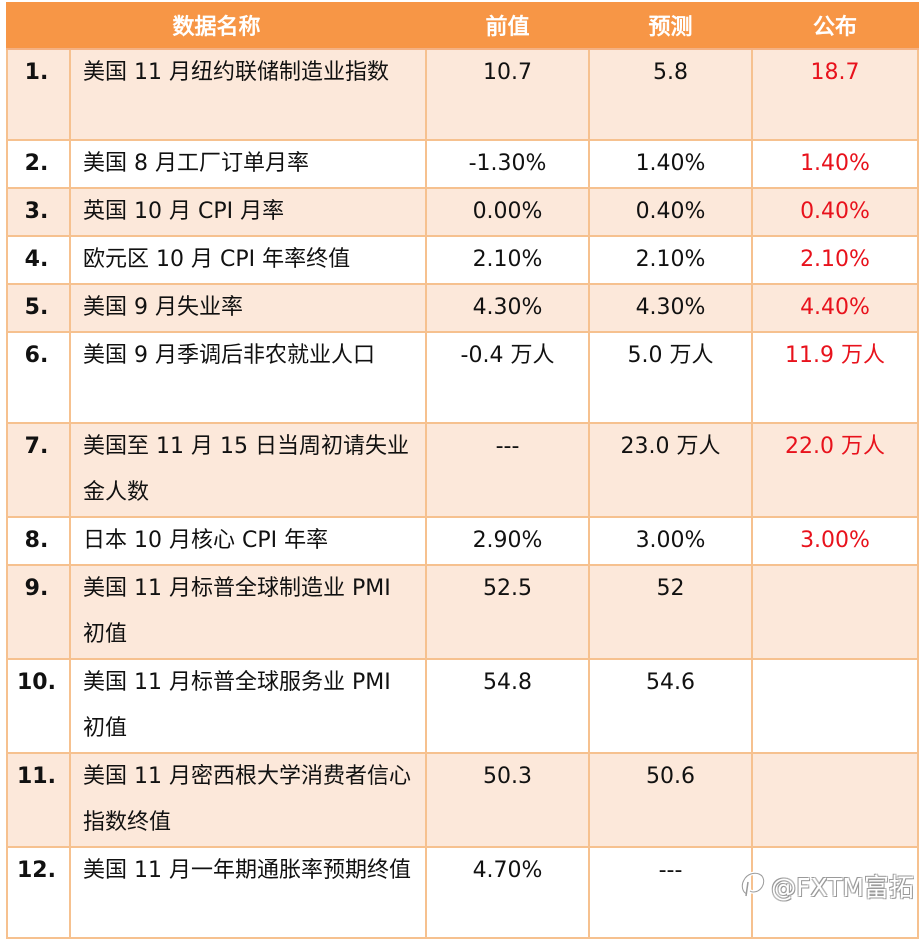 This screenshot has width=922, height=939. I want to click on row-number: 5., so click(38, 308).